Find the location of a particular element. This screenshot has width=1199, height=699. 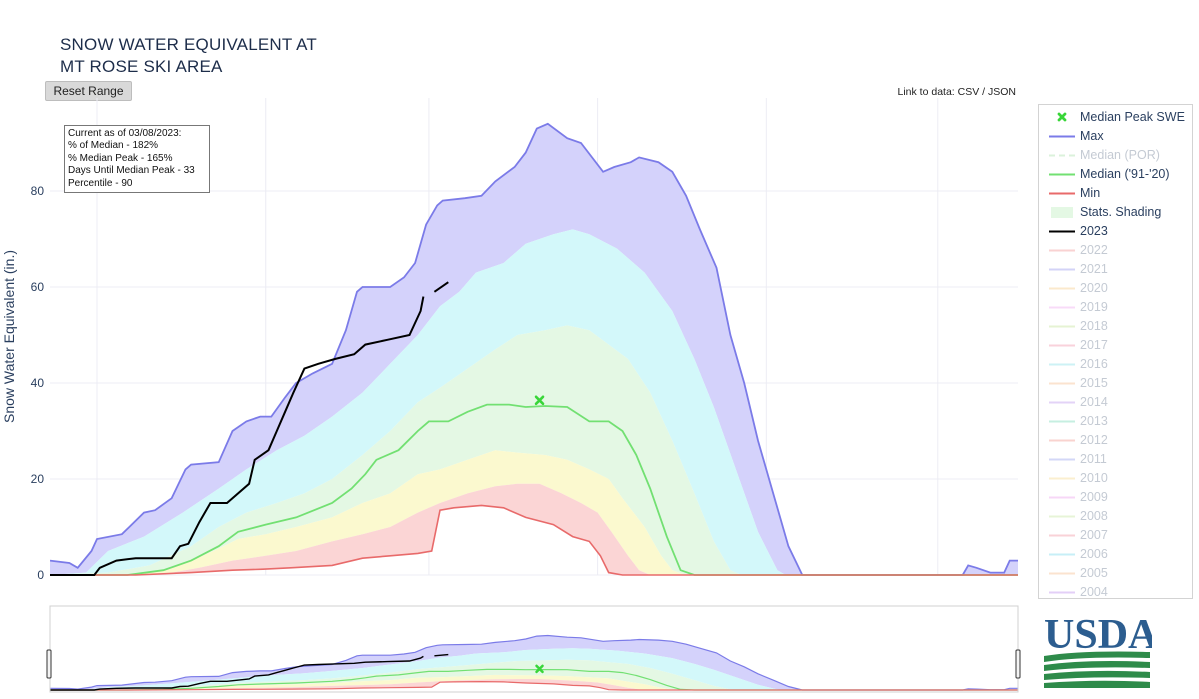

y-tick-label: 80 is located at coordinates (38, 191).